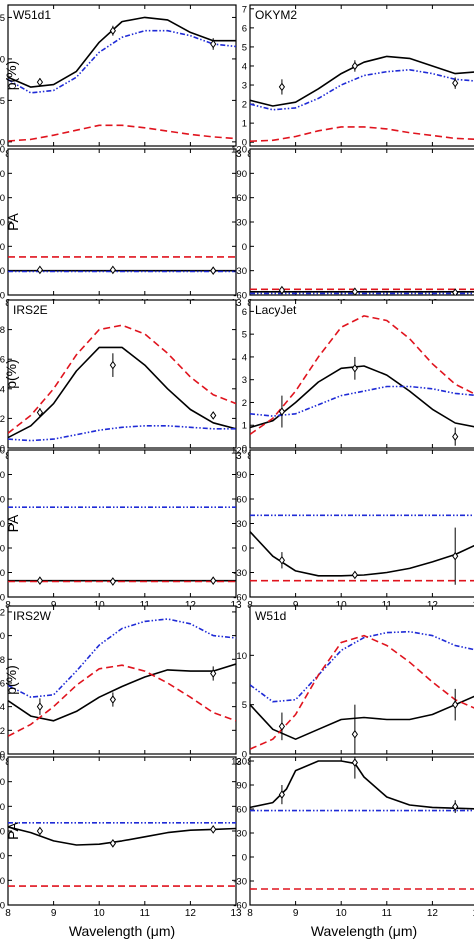 This screenshot has height=943, width=474. I want to click on y-tick-label: 10, so click(241, 656).